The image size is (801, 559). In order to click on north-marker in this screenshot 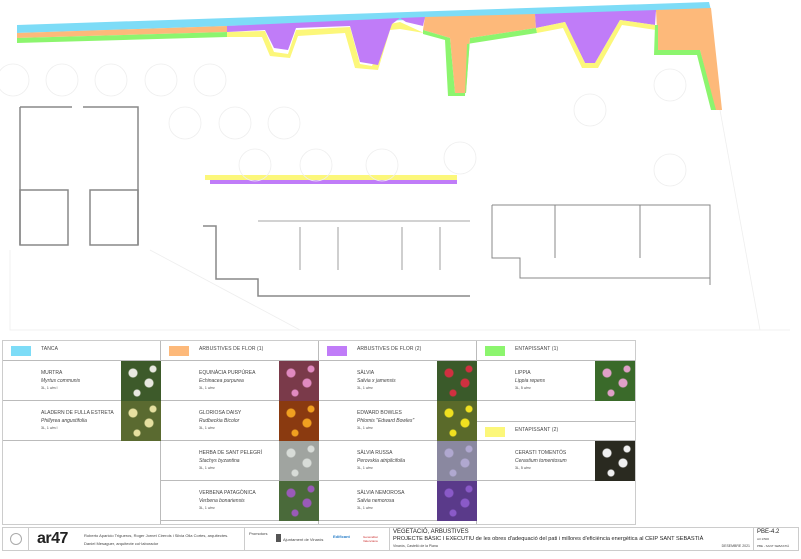, I will do `click(16, 539)`.